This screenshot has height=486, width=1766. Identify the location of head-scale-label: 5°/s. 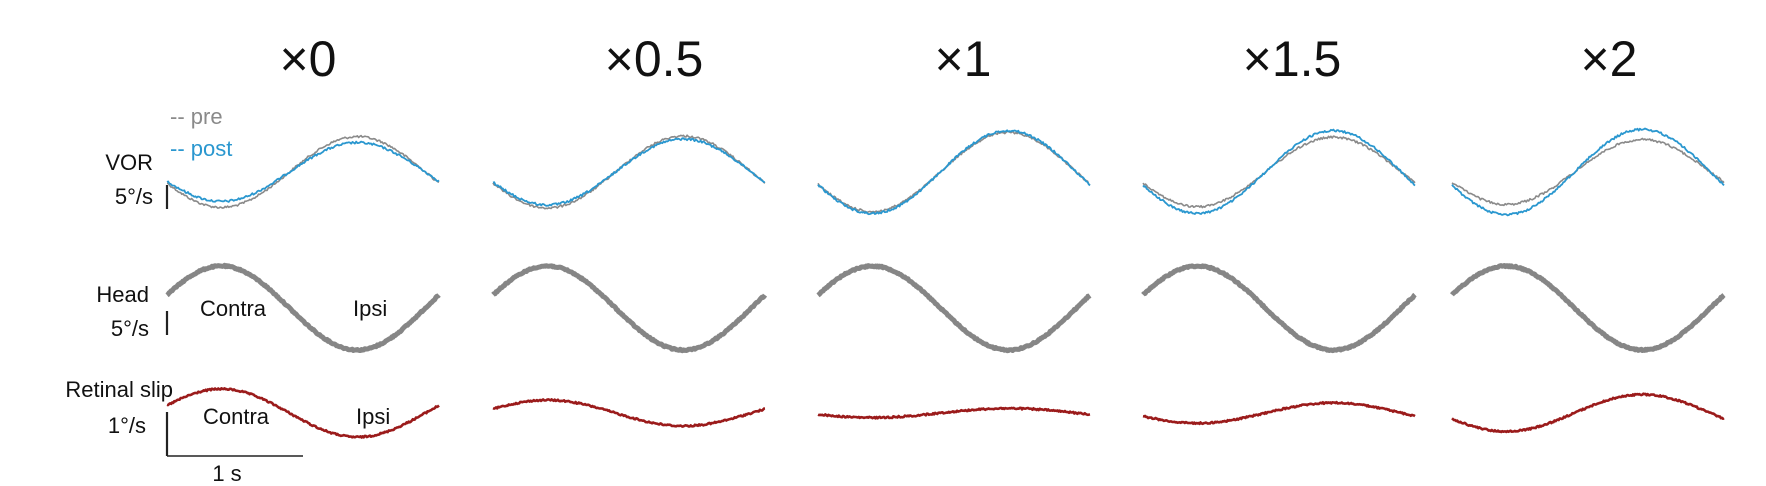
(130, 328).